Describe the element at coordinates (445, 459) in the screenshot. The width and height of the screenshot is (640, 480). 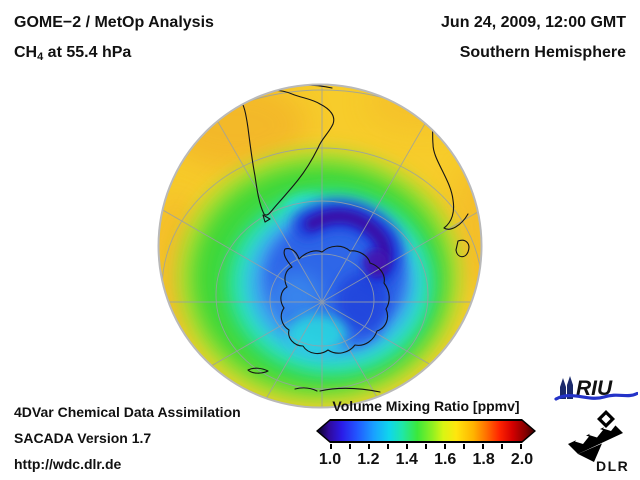
I see `colorbar-label-1.6: 1.6` at that location.